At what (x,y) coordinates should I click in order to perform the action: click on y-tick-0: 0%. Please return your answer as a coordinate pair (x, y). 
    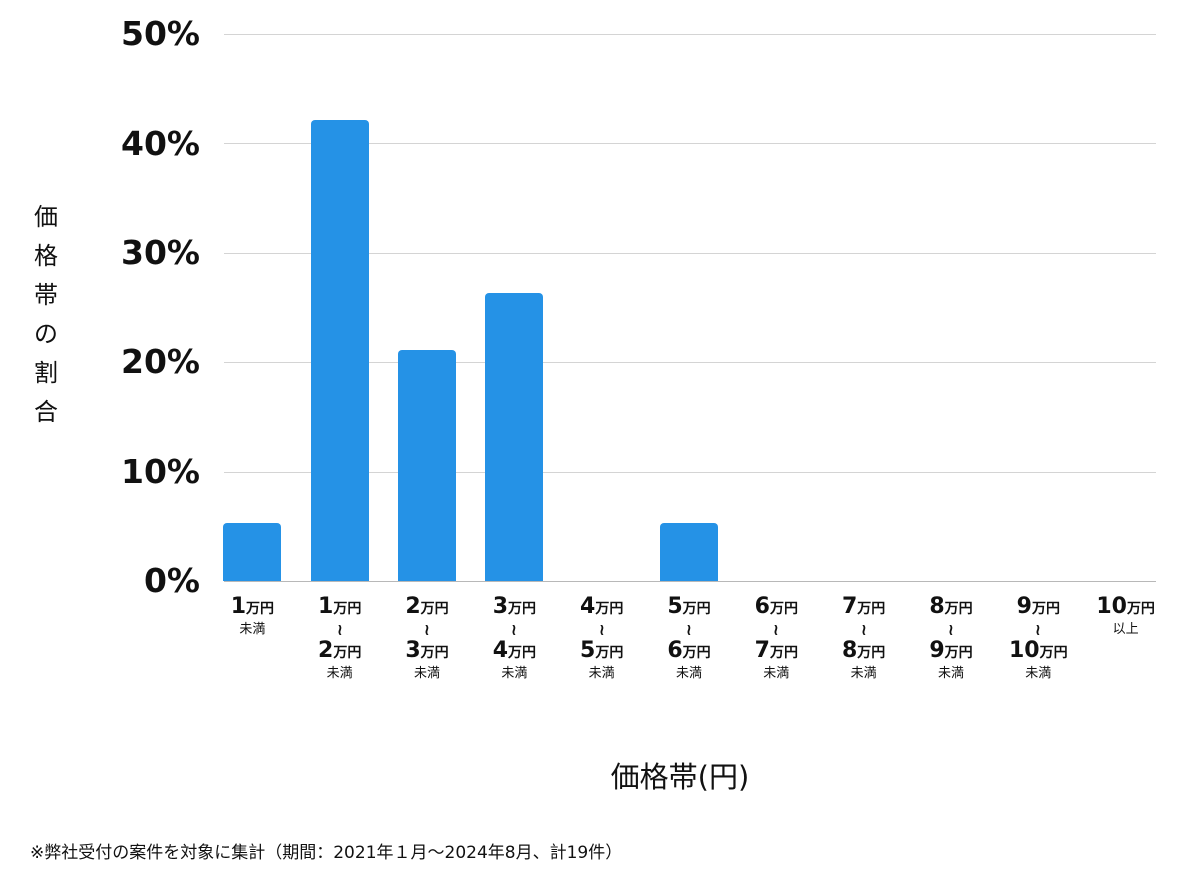
    Looking at the image, I should click on (171, 580).